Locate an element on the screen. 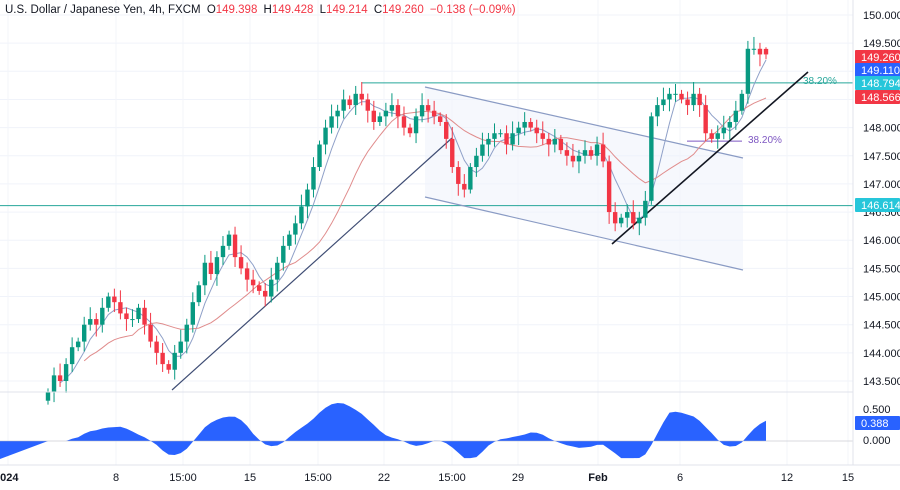  oscillator-value-tag-text: 0.388 is located at coordinates (875, 424).